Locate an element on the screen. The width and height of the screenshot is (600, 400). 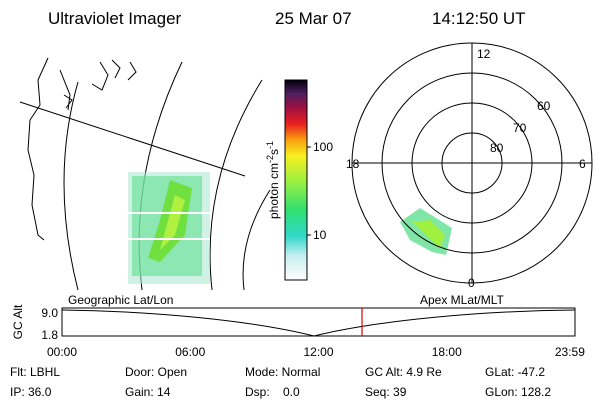
y-axis-label: GC Alt is located at coordinates (18, 321).